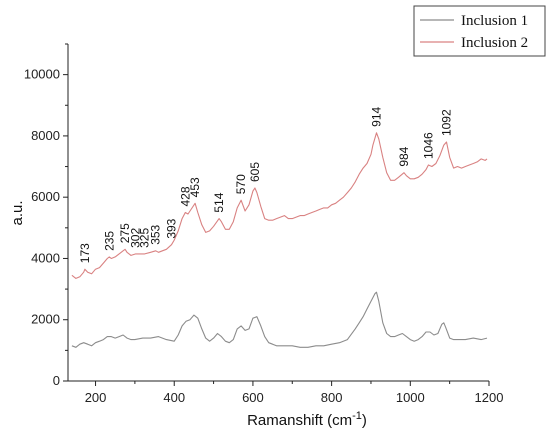 This screenshot has height=436, width=550. Describe the element at coordinates (56, 380) in the screenshot. I see `y-tick-label: 0` at that location.